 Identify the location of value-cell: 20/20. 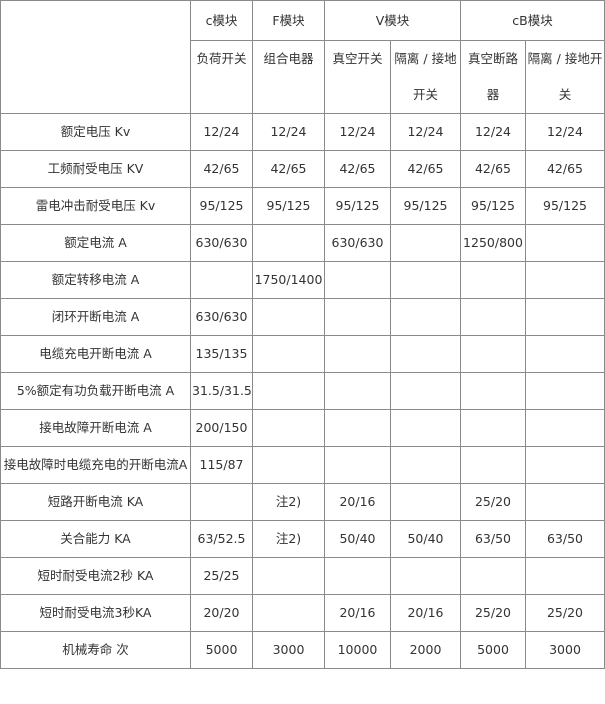
(221, 613).